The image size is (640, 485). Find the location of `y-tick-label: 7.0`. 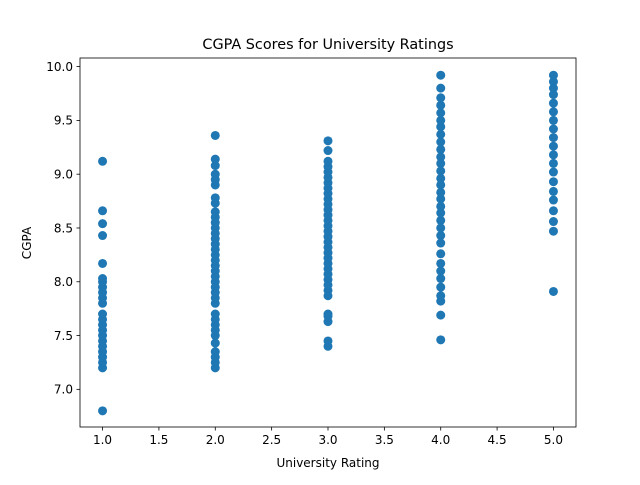

y-tick-label: 7.0 is located at coordinates (63, 390).